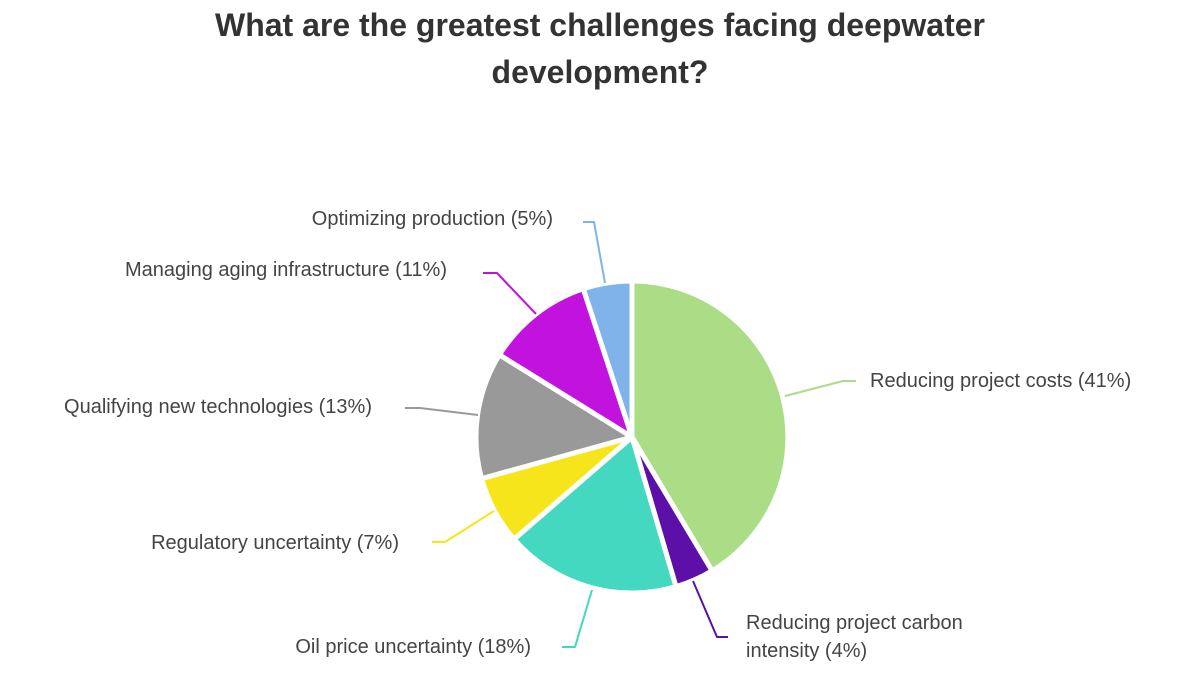  I want to click on leader-line-optimizing-production, so click(594, 252).